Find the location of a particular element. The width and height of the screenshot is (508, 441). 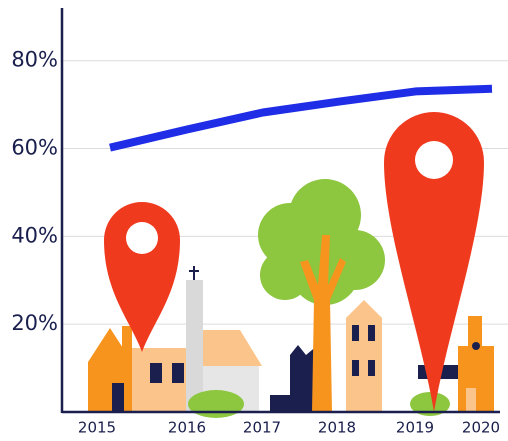

y-tick-label: 80% is located at coordinates (34, 60).